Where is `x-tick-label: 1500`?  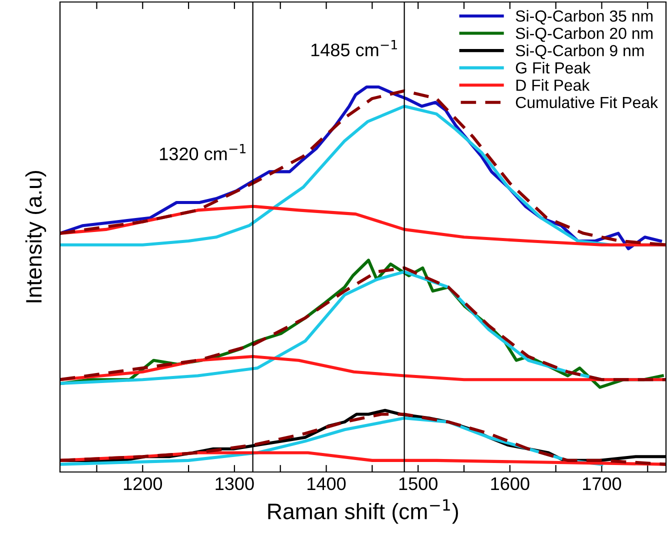 x-tick-label: 1500 is located at coordinates (418, 483).